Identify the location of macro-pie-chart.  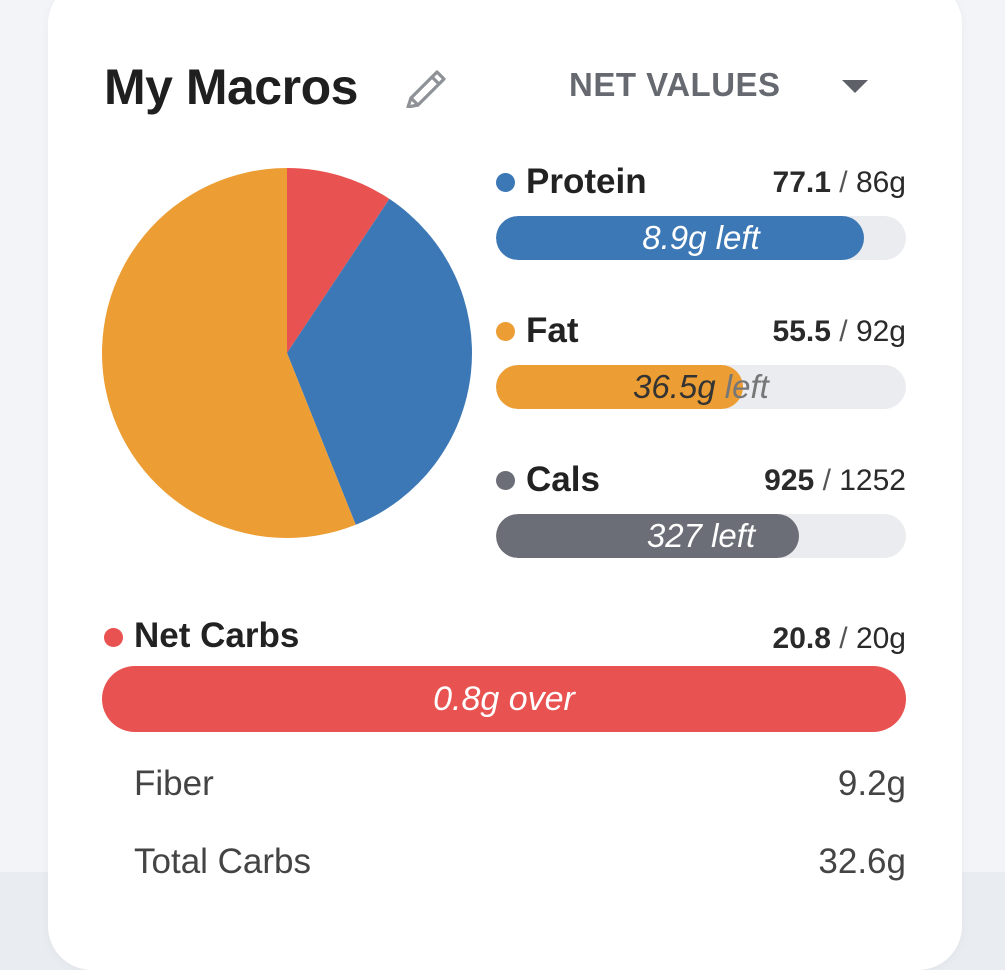
(287, 353).